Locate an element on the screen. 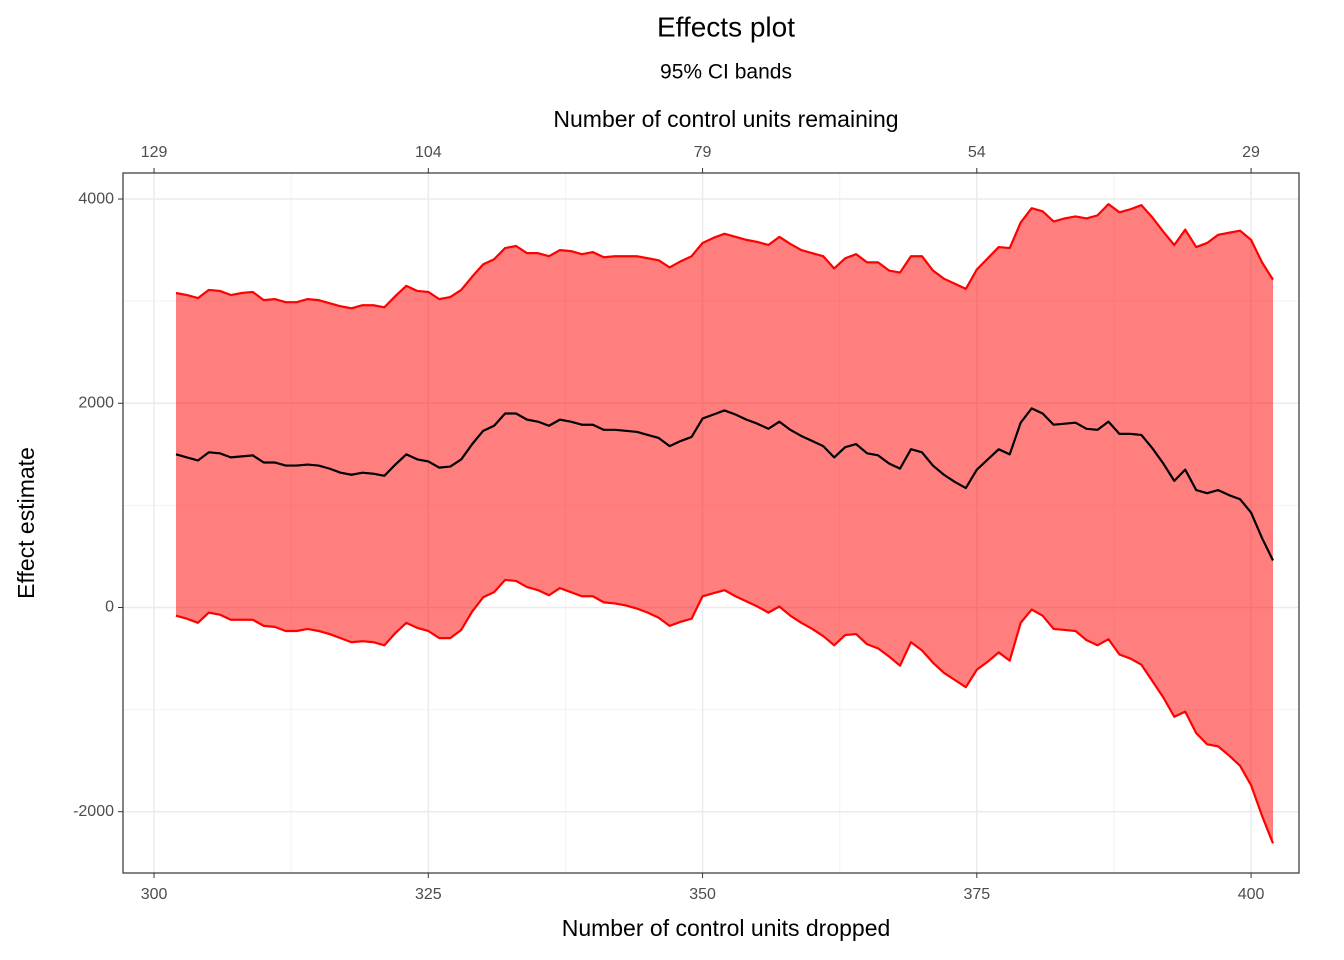  chart-title: Effects plot is located at coordinates (726, 26).